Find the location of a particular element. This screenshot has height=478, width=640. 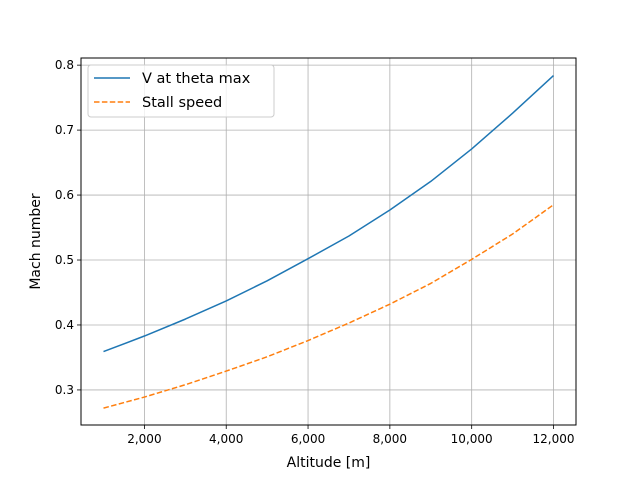

legend: V at theta max Stall speed is located at coordinates (181, 91).